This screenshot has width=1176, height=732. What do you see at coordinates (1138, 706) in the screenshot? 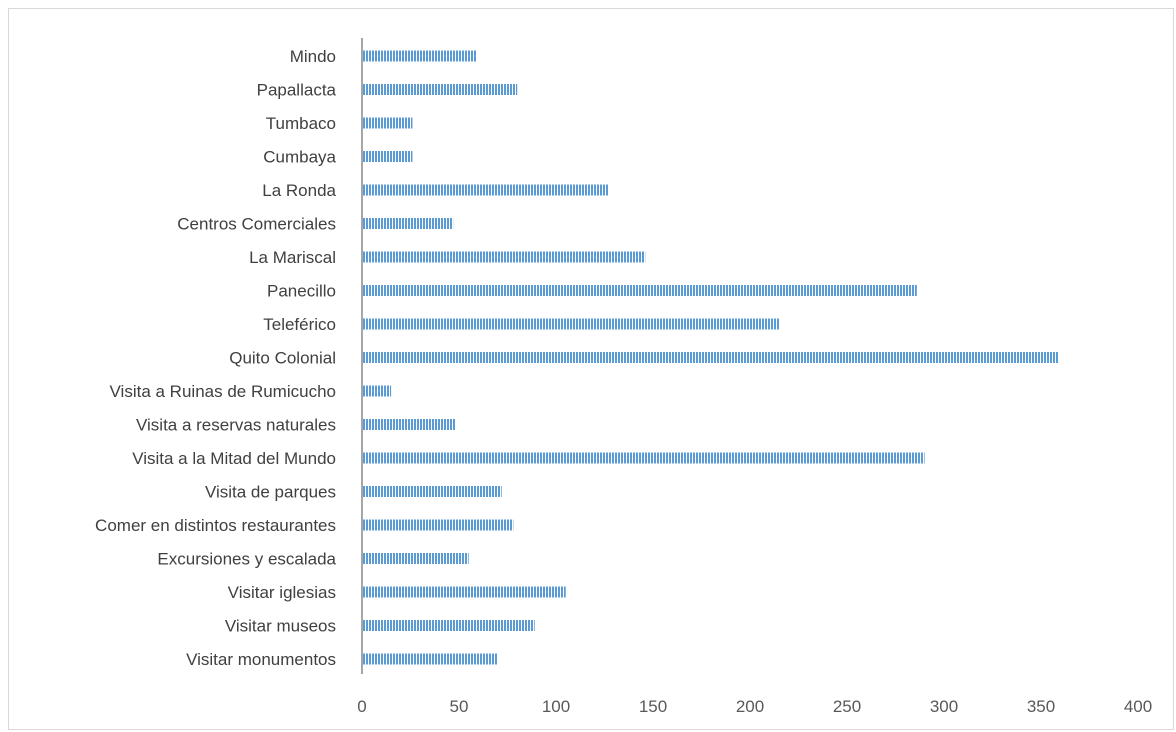
I see `x-tick-label: 400` at bounding box center [1138, 706].